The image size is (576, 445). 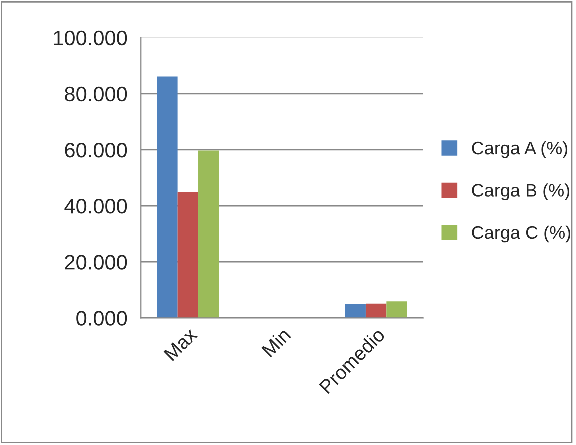 What do you see at coordinates (521, 192) in the screenshot?
I see `legend-label: Carga B (%)` at bounding box center [521, 192].